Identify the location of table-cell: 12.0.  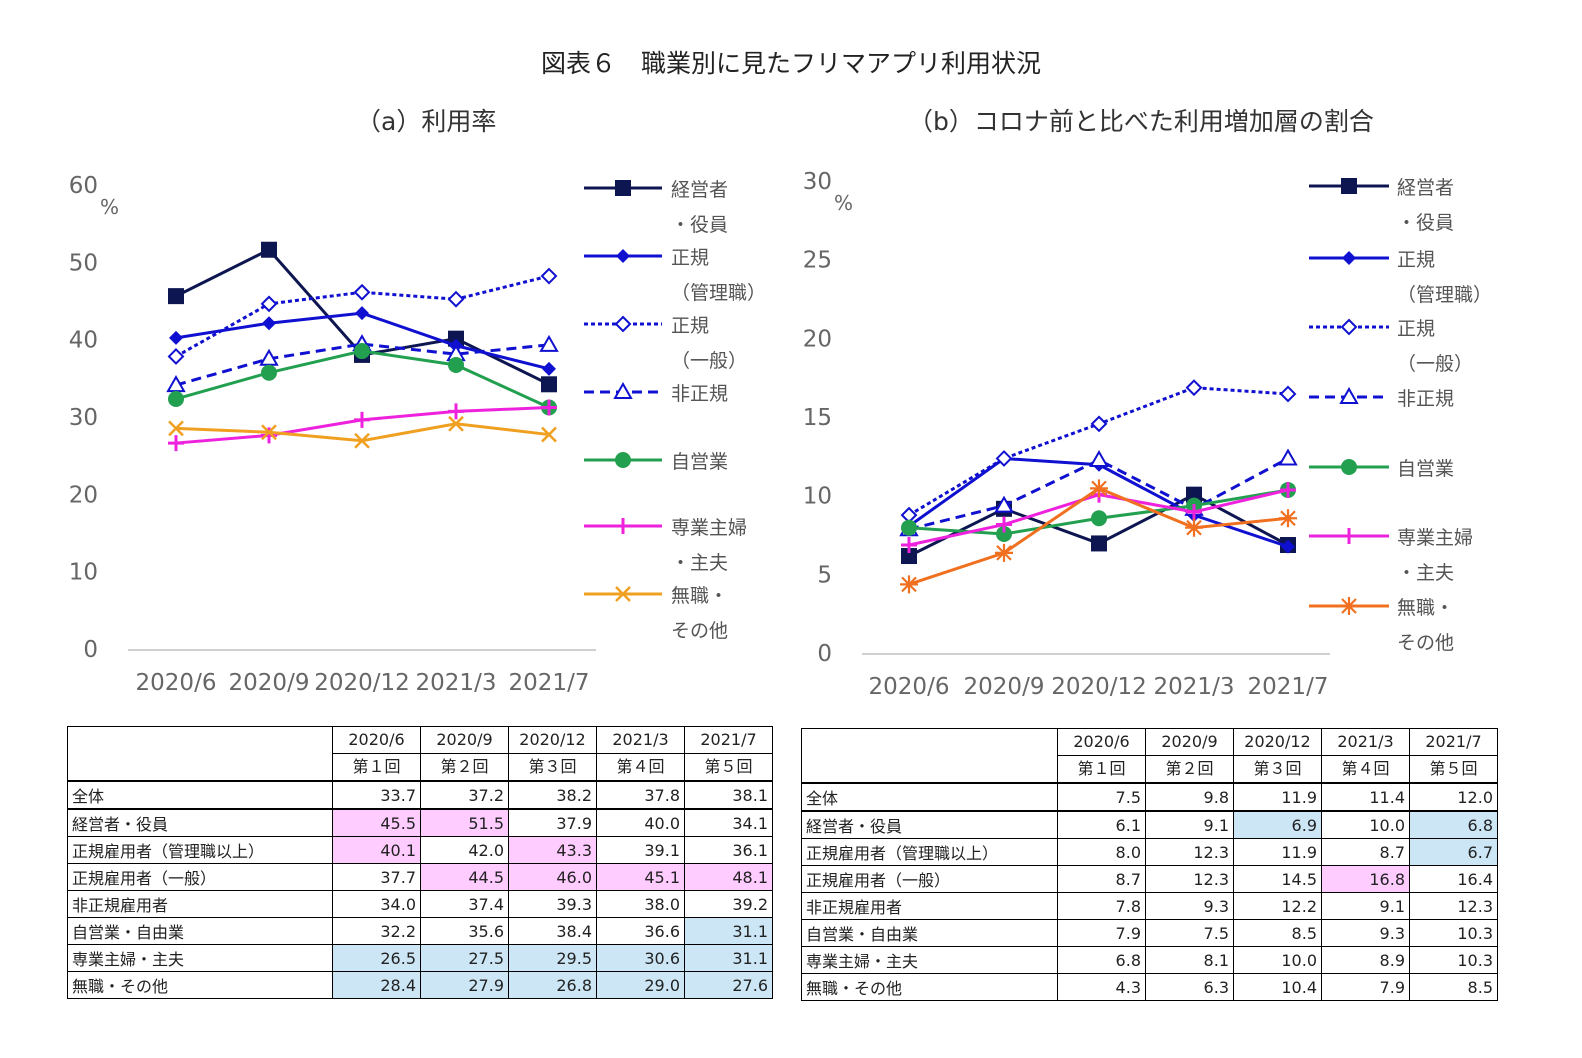
(1453, 797).